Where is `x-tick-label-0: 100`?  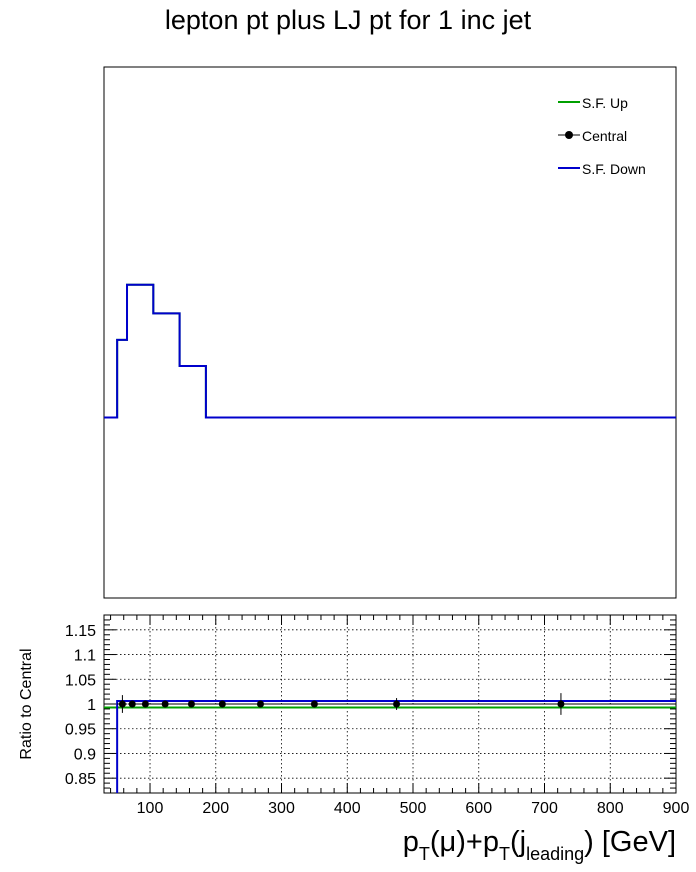 x-tick-label-0: 100 is located at coordinates (150, 808).